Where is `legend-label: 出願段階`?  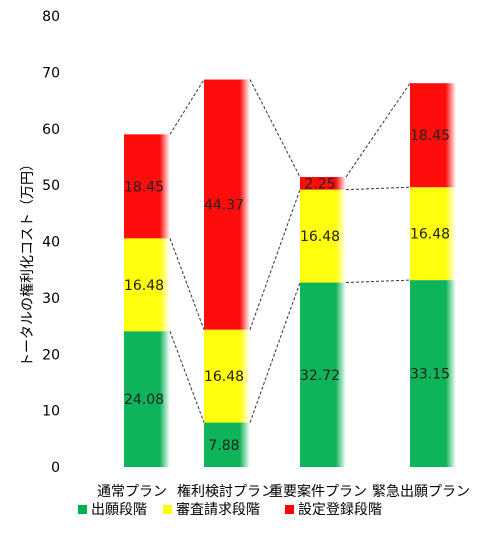 legend-label: 出願段階 is located at coordinates (119, 510).